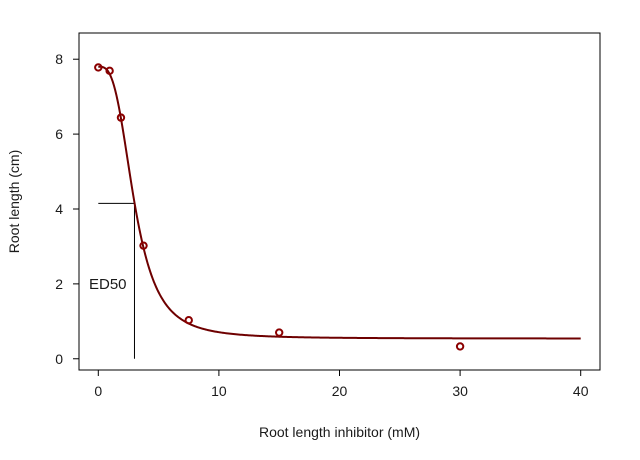 Image resolution: width=640 pixels, height=460 pixels. Describe the element at coordinates (59, 59) in the screenshot. I see `y-tick-label: 8` at that location.